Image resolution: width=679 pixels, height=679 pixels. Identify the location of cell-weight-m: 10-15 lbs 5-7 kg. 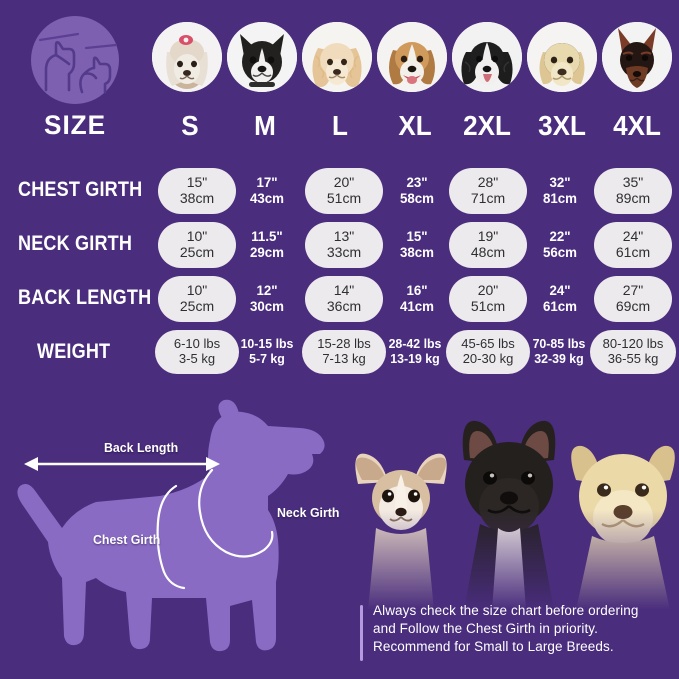
(267, 352).